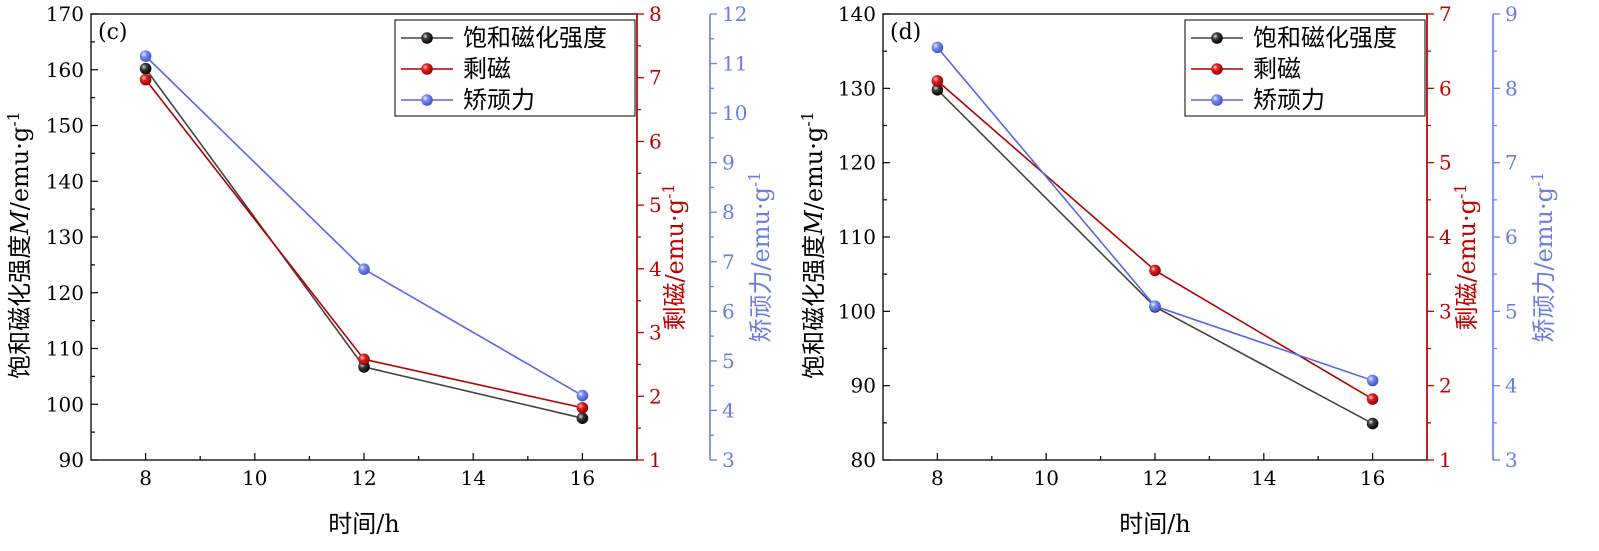 The width and height of the screenshot is (1599, 551). What do you see at coordinates (65, 126) in the screenshot?
I see `y1-tick-label: 150` at bounding box center [65, 126].